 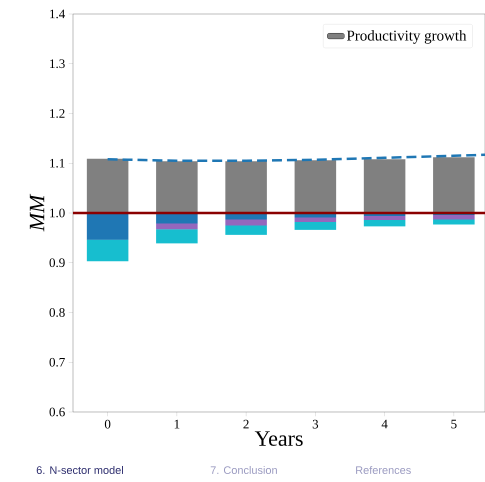 I want to click on y-tick-label: 0.6, so click(x=57, y=412).